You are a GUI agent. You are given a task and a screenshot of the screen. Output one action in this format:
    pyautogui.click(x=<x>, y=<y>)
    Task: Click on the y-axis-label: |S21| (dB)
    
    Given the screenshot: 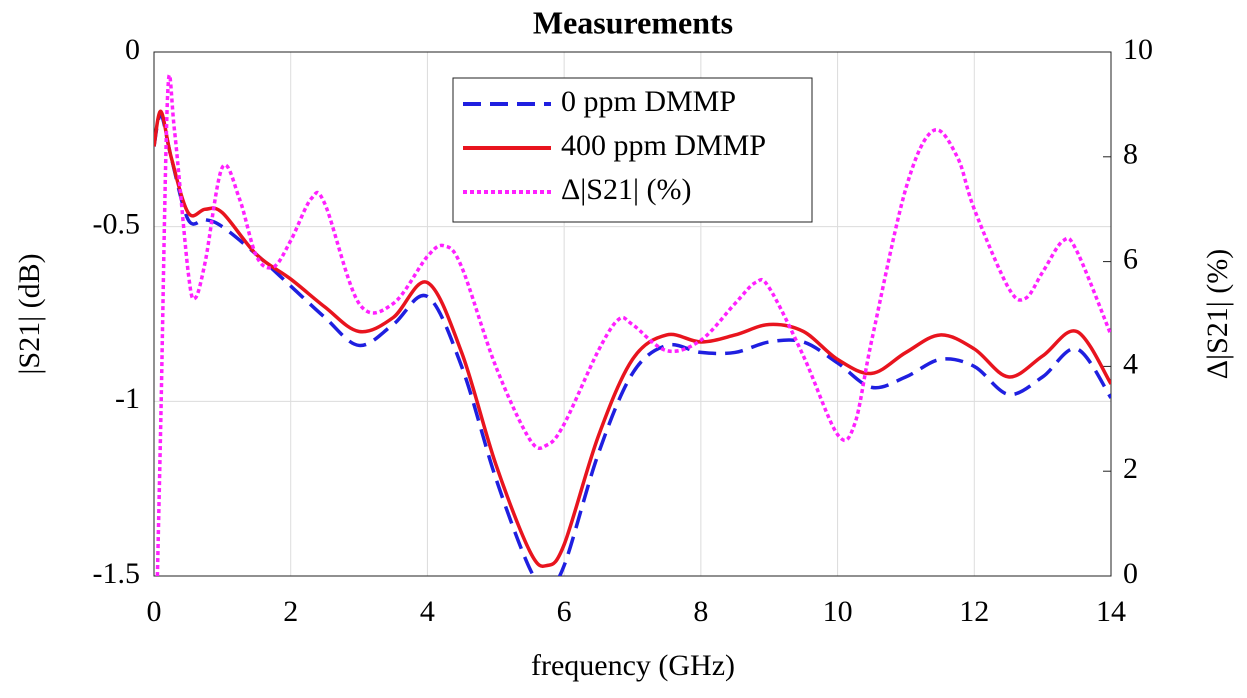 What is the action you would take?
    pyautogui.click(x=29, y=313)
    